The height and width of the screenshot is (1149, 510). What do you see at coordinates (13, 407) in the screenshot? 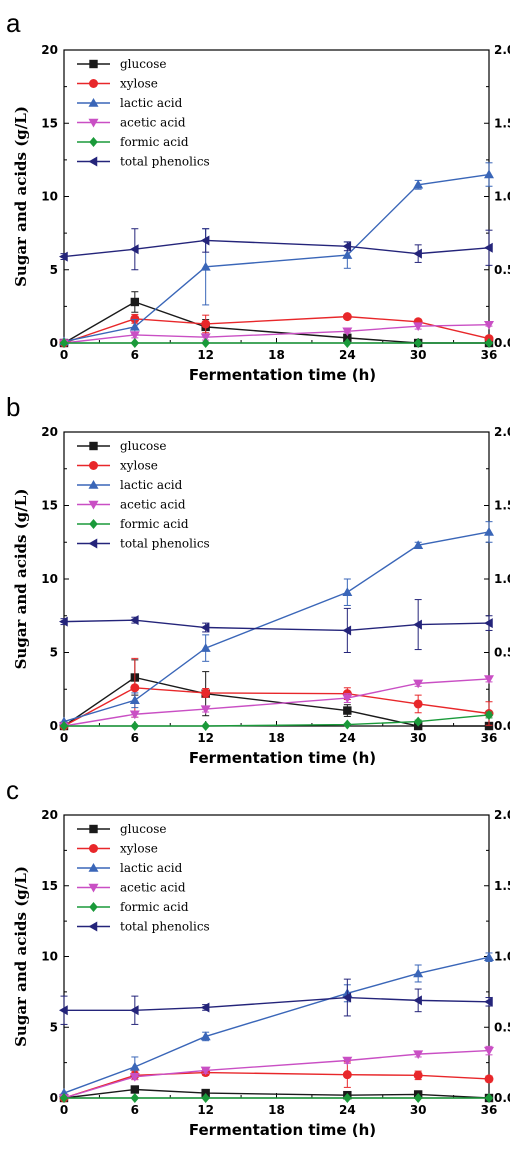
I see `panel-letter: b` at bounding box center [13, 407].